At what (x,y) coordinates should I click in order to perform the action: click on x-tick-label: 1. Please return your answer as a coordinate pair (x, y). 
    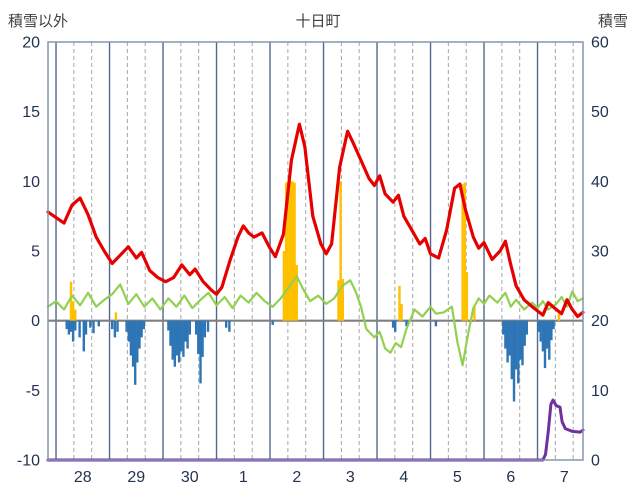
    Looking at the image, I should click on (243, 477).